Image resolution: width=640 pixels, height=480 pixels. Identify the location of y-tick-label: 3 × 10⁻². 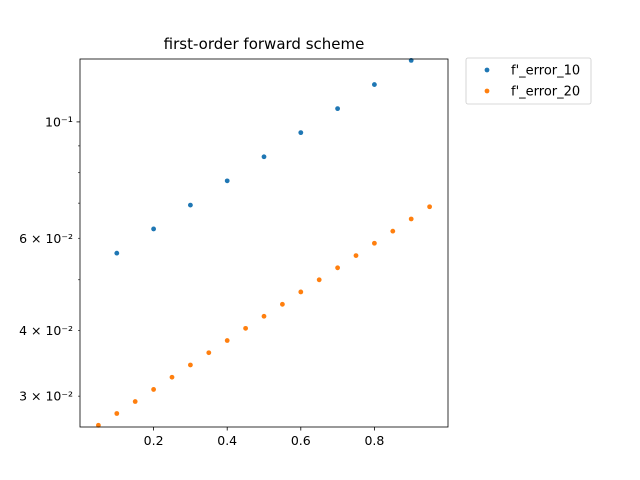
(46, 396).